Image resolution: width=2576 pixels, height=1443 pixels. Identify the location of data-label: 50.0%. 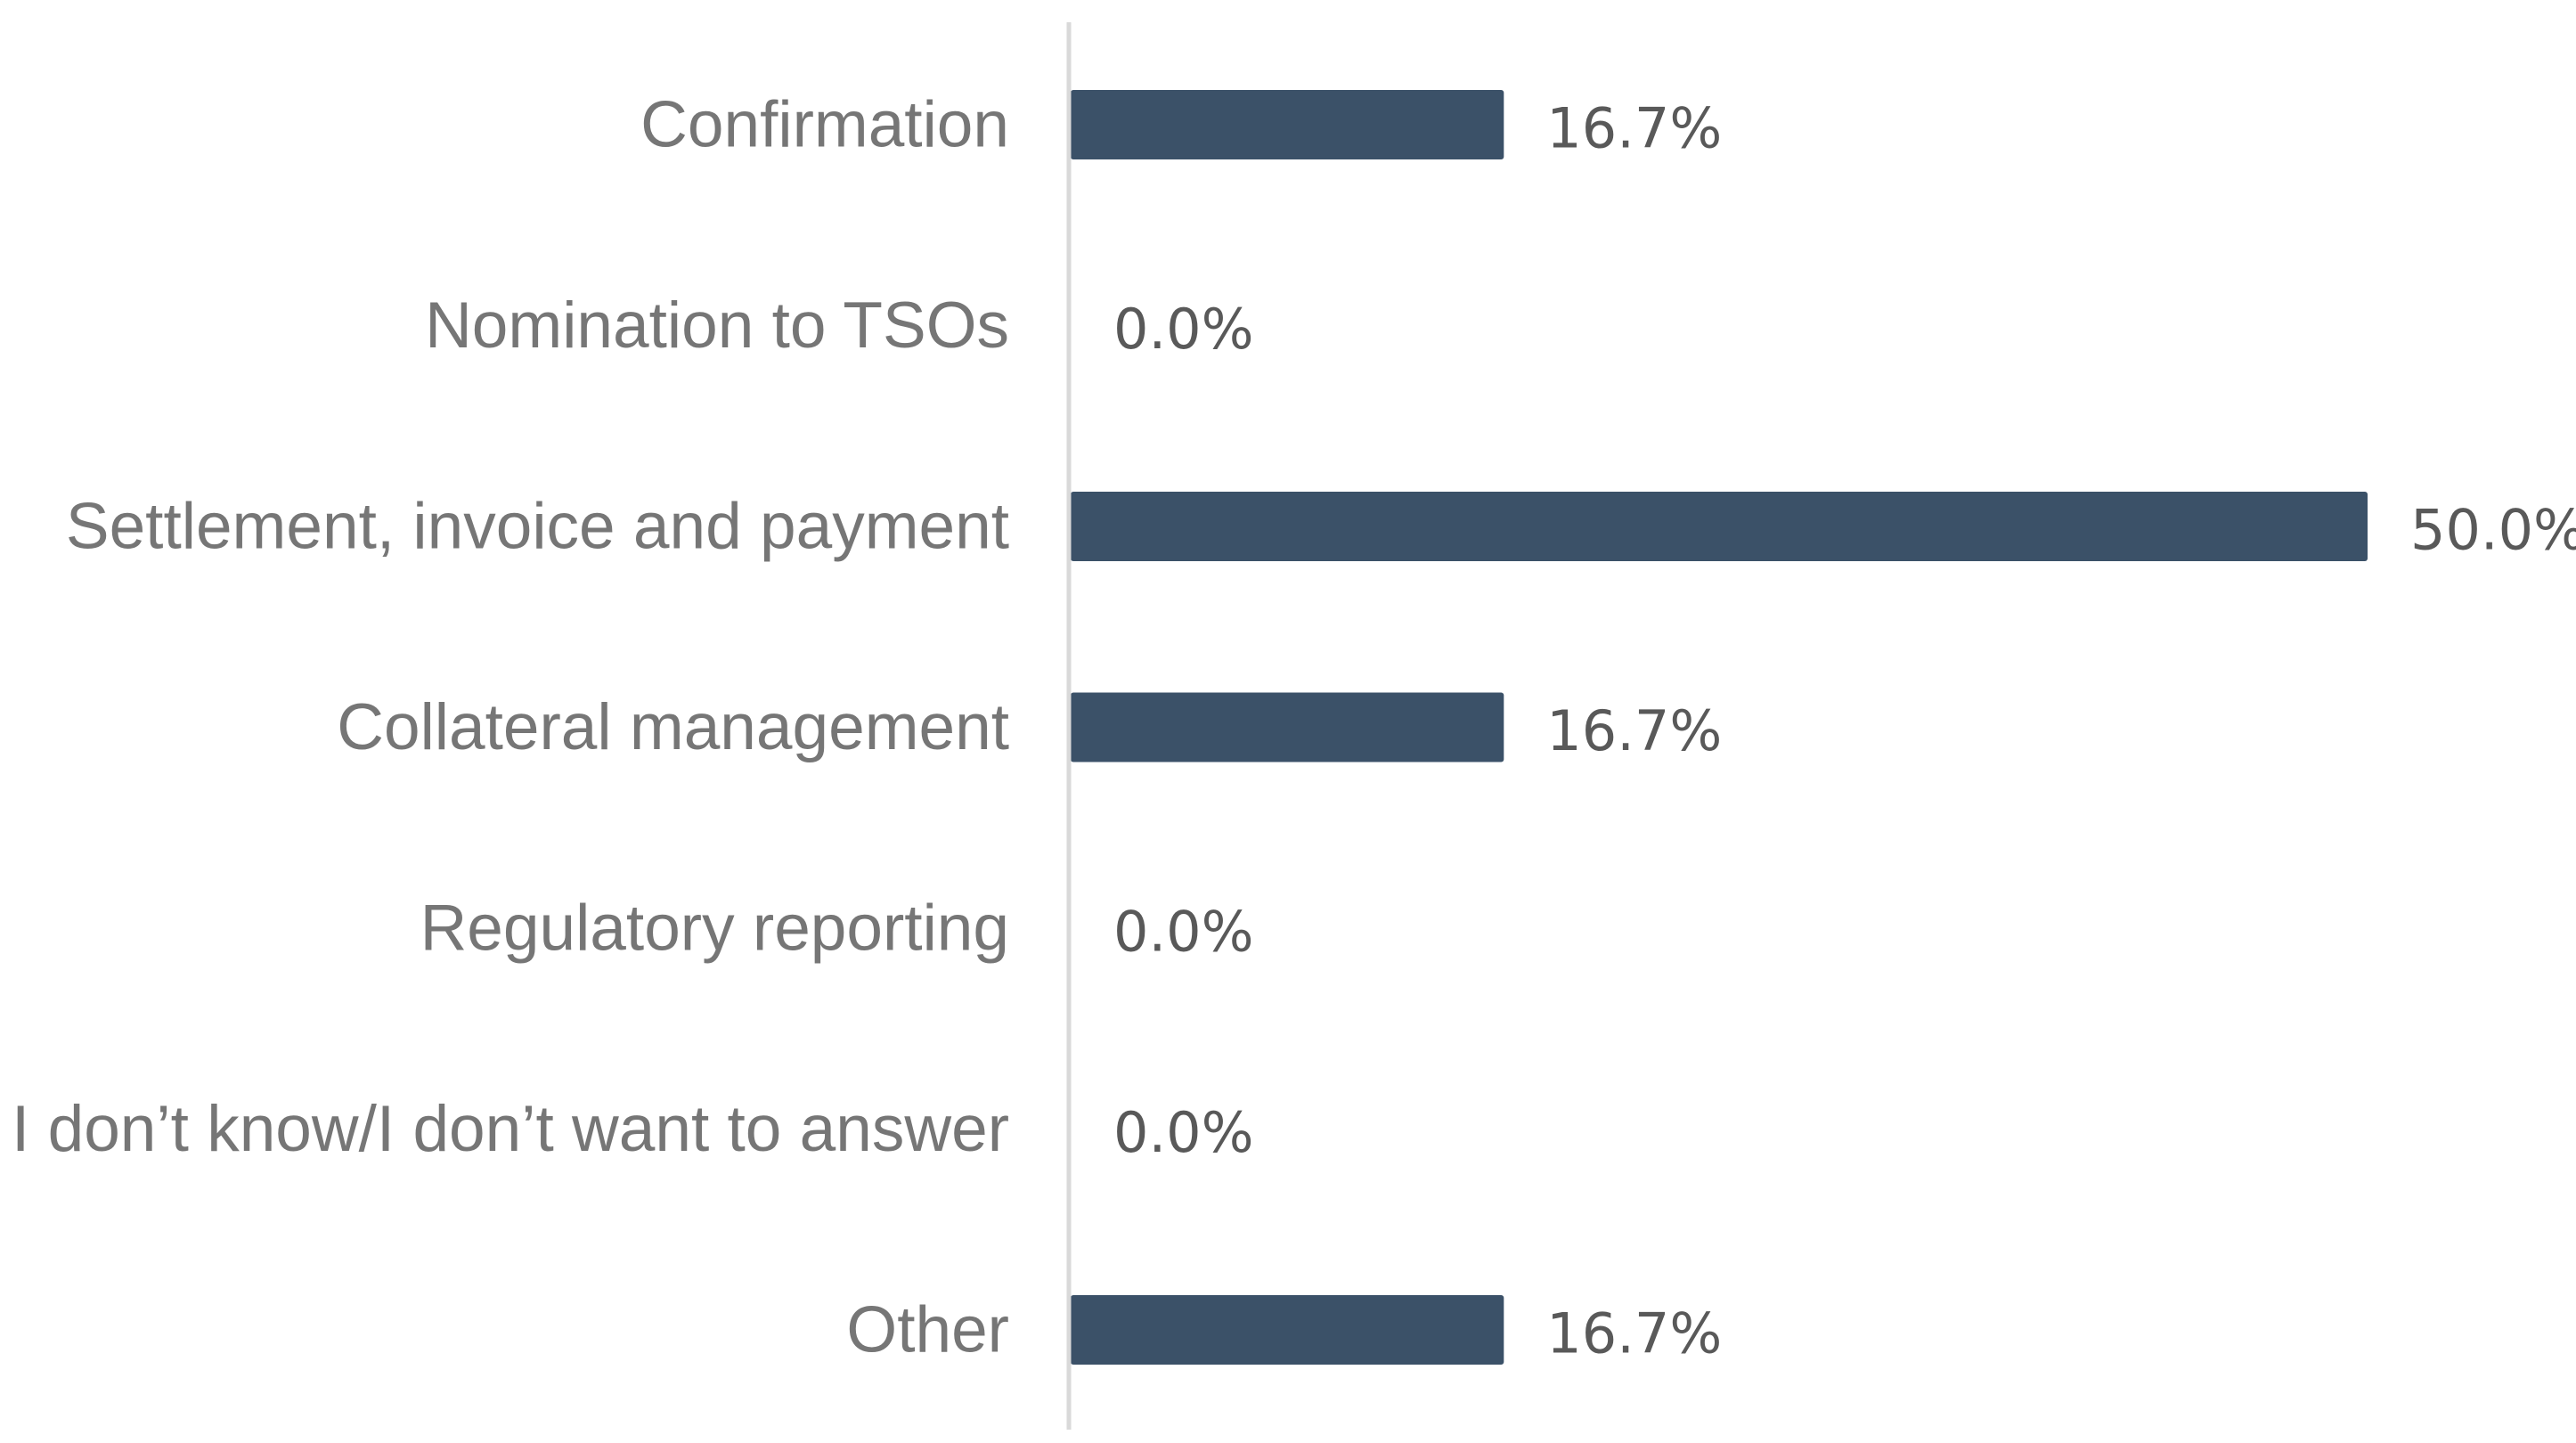
(2493, 530).